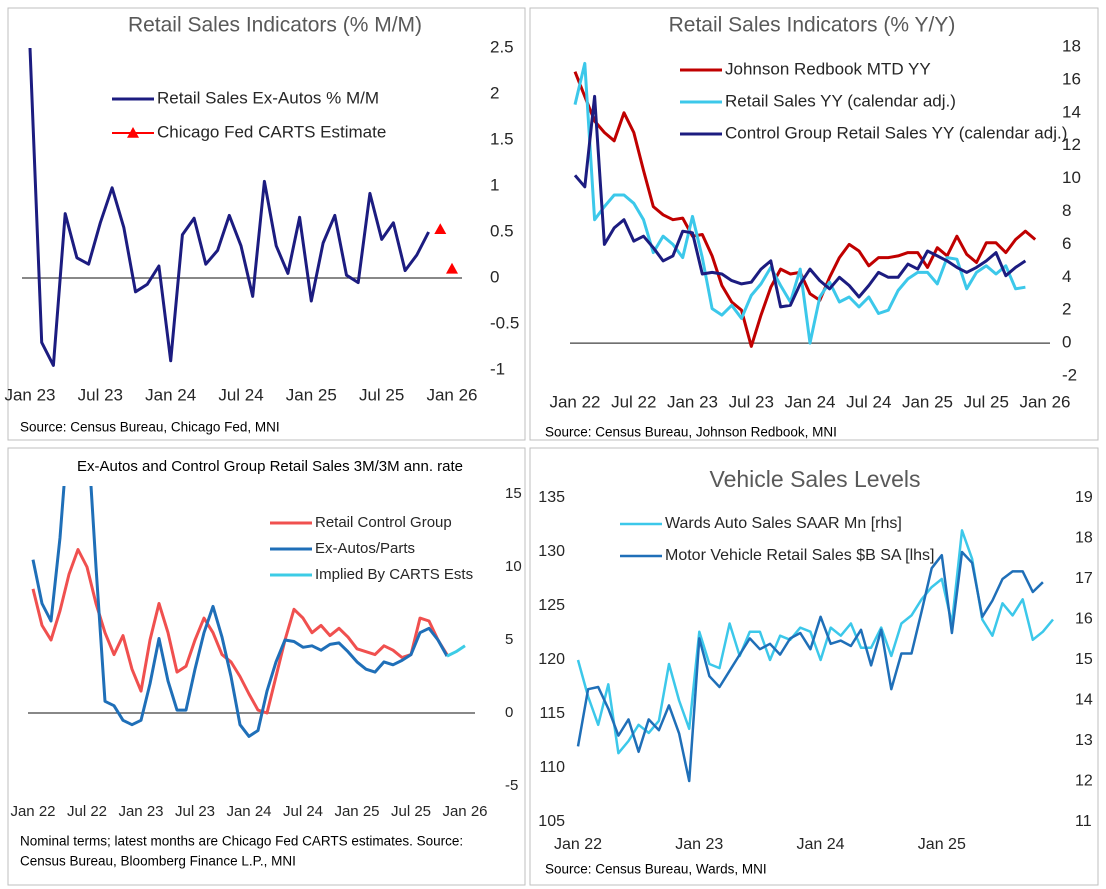 The width and height of the screenshot is (1106, 889). What do you see at coordinates (268, 97) in the screenshot?
I see `legend-label: Retail Sales Ex-Autos % M/M` at bounding box center [268, 97].